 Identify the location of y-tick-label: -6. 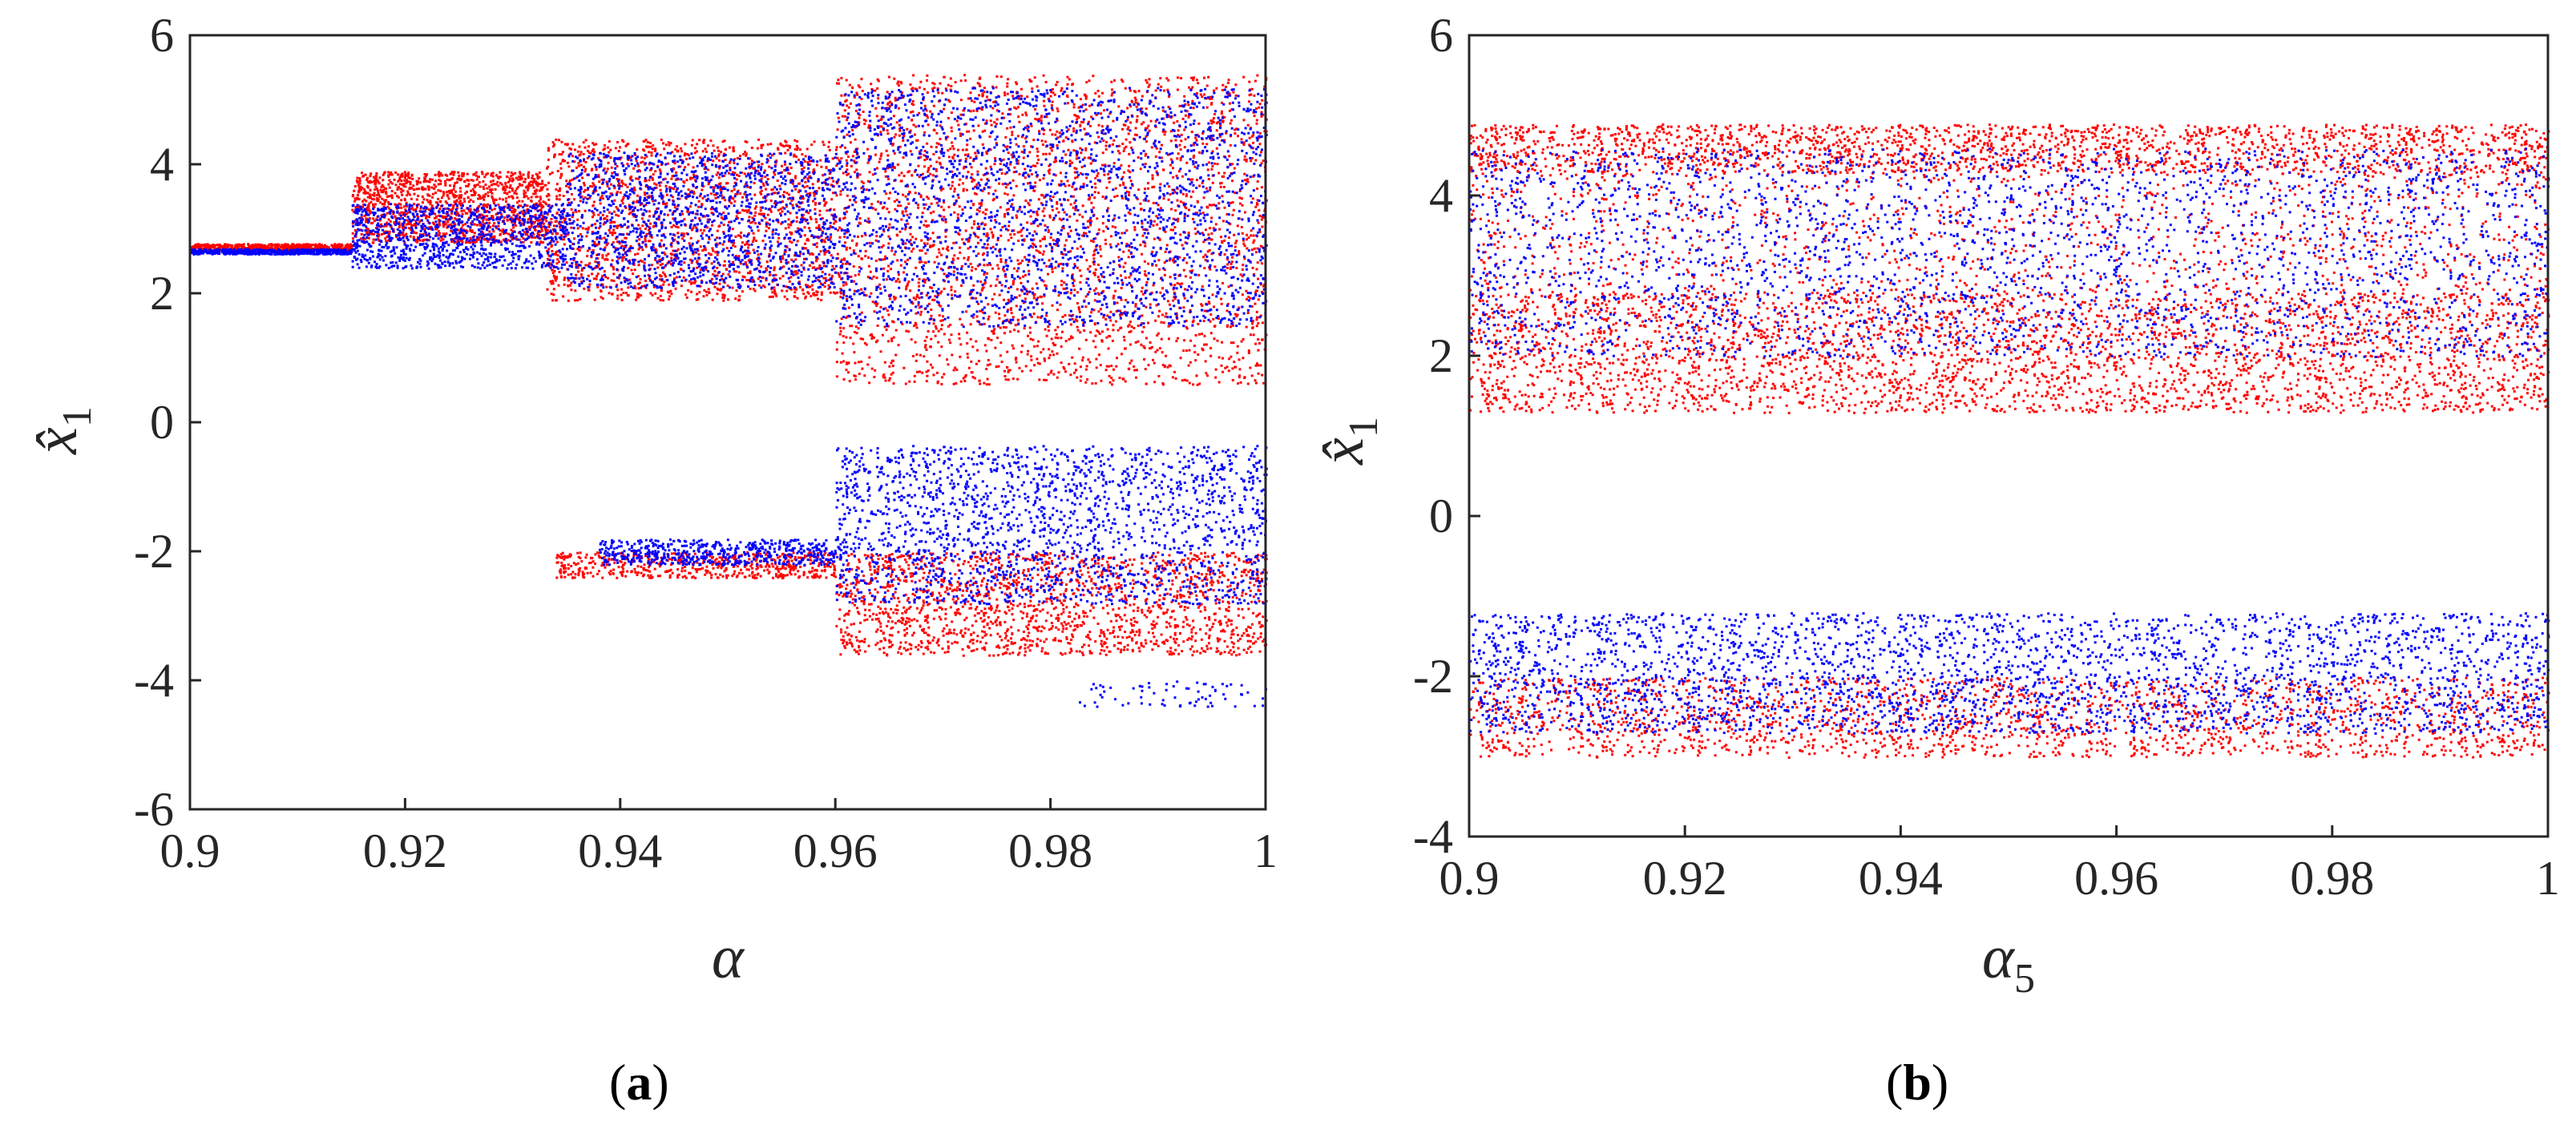
(154, 809).